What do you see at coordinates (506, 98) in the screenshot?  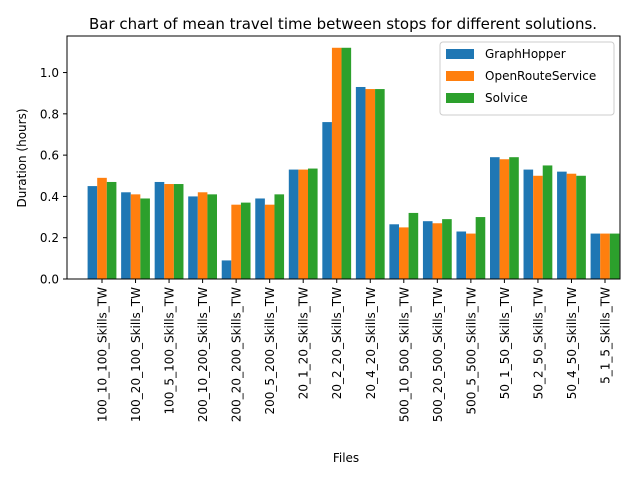 I see `legend-label-solvice: Solvice` at bounding box center [506, 98].